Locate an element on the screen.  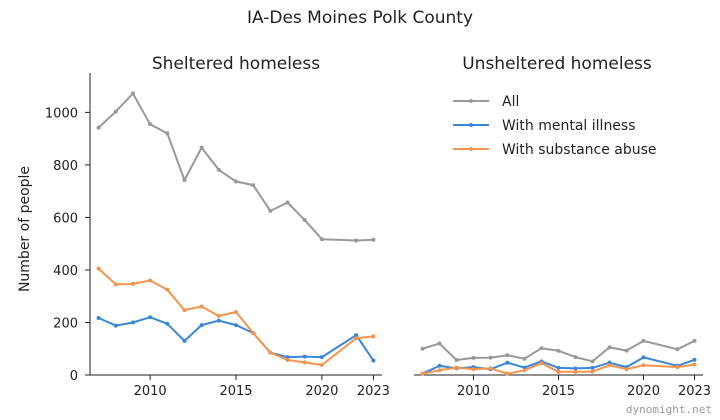
series-line-substance is located at coordinates (236, 316).